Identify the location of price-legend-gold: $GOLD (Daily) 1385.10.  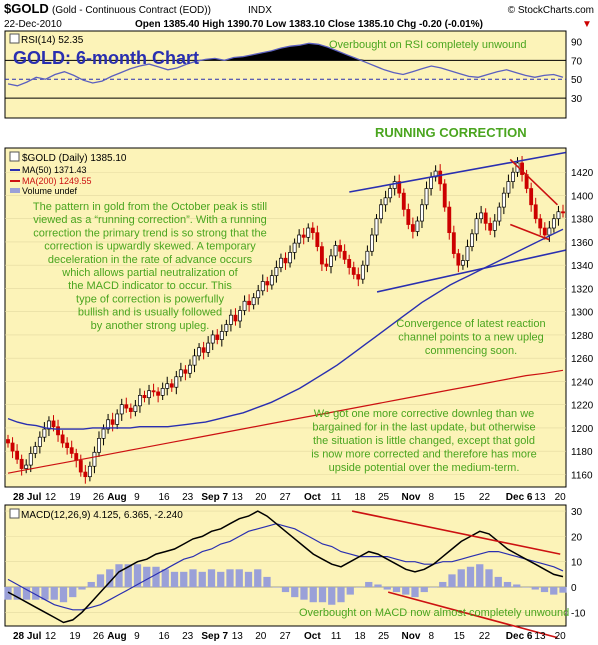
(74, 158).